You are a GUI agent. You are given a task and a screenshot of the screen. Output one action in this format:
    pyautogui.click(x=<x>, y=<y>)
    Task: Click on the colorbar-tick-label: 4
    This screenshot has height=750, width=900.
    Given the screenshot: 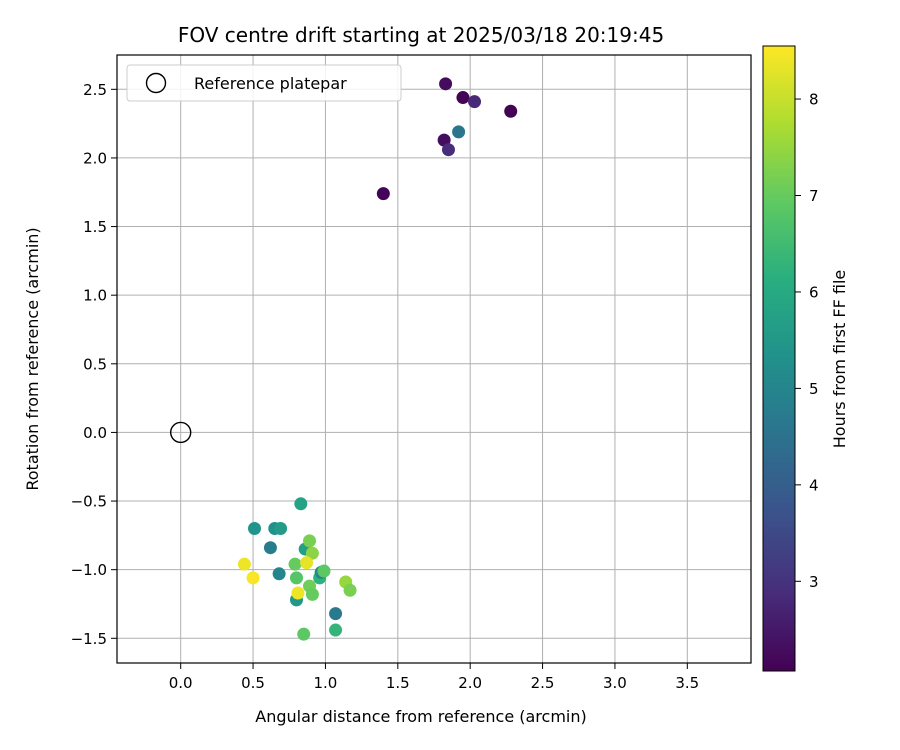 What is the action you would take?
    pyautogui.click(x=814, y=485)
    